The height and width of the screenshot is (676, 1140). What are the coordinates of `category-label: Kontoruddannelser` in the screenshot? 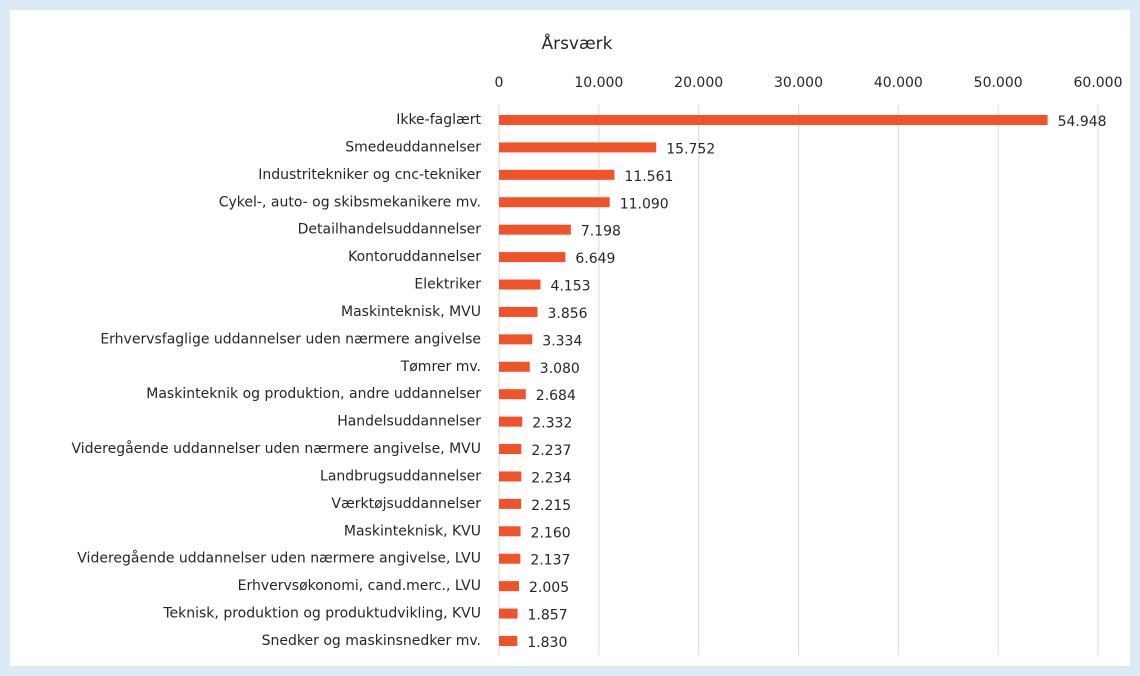 It's located at (414, 257).